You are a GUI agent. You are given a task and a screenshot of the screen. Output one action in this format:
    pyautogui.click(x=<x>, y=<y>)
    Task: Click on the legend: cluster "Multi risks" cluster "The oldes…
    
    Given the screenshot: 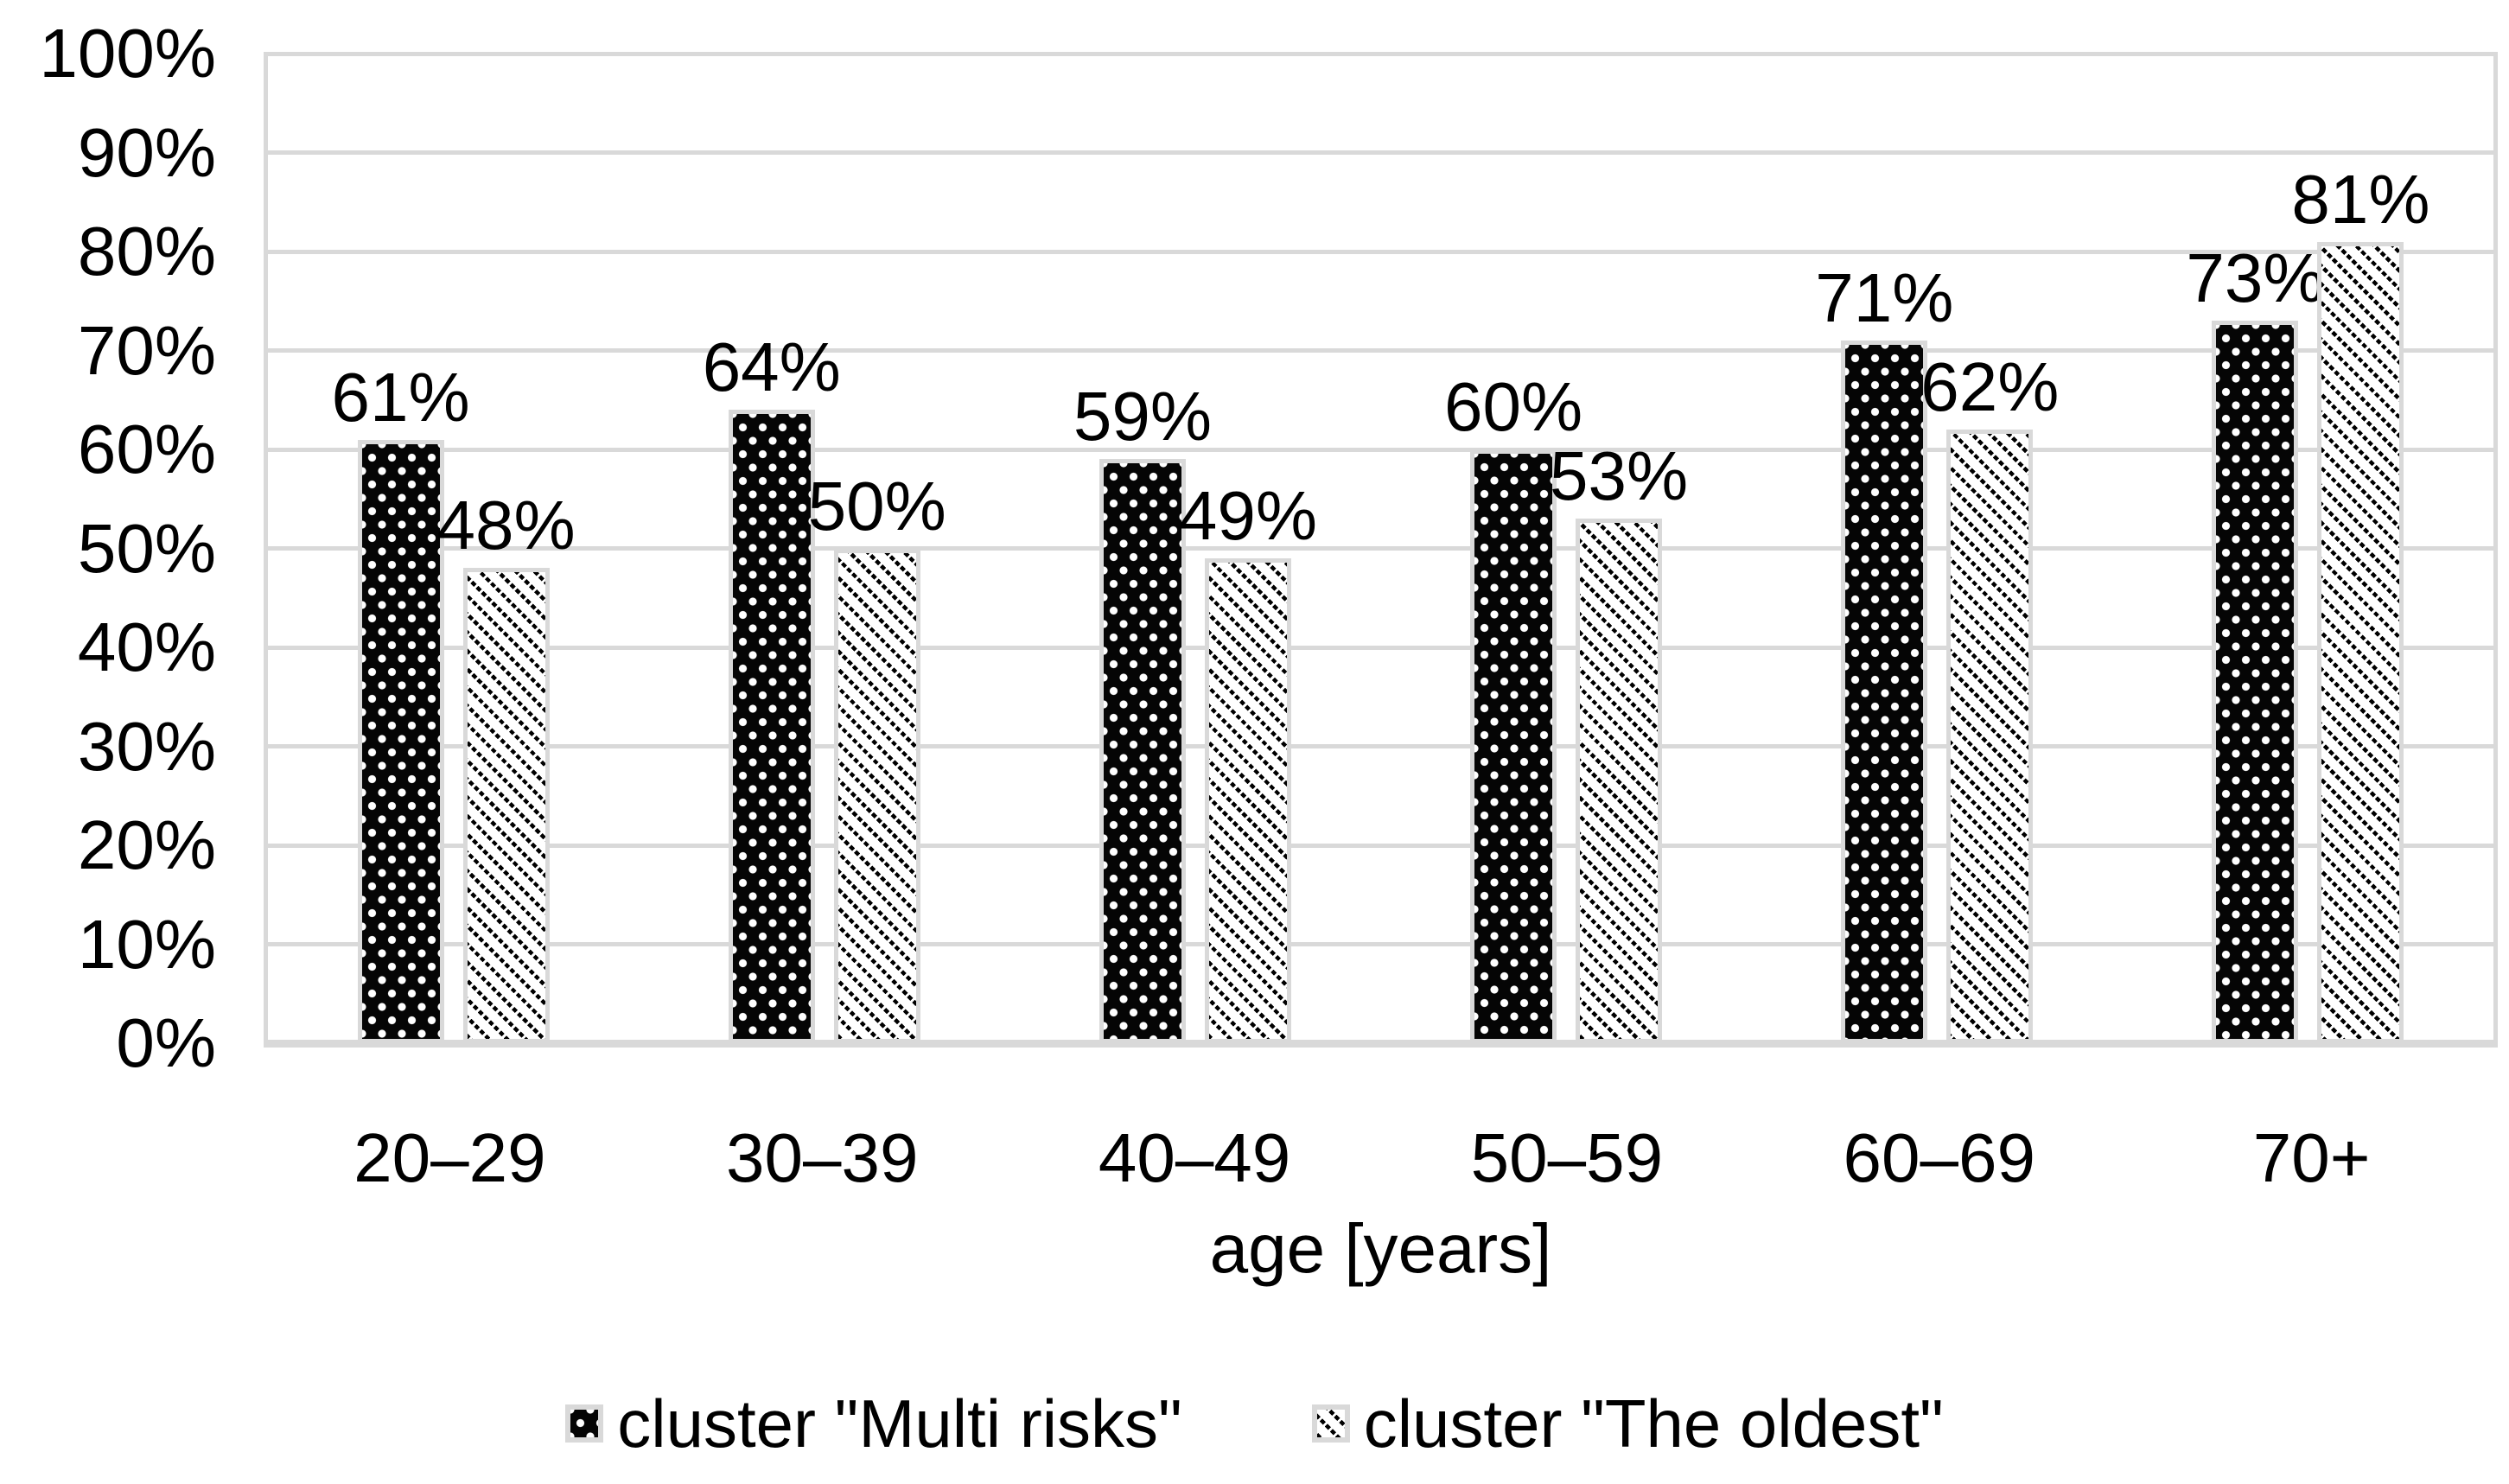 What is the action you would take?
    pyautogui.click(x=1255, y=1423)
    